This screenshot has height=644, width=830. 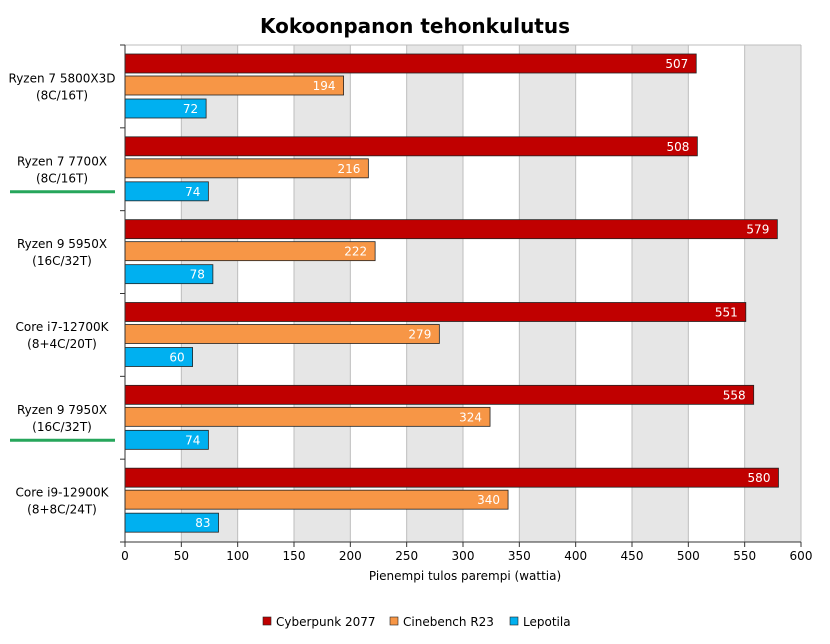 What do you see at coordinates (197, 275) in the screenshot?
I see `data-label: 78` at bounding box center [197, 275].